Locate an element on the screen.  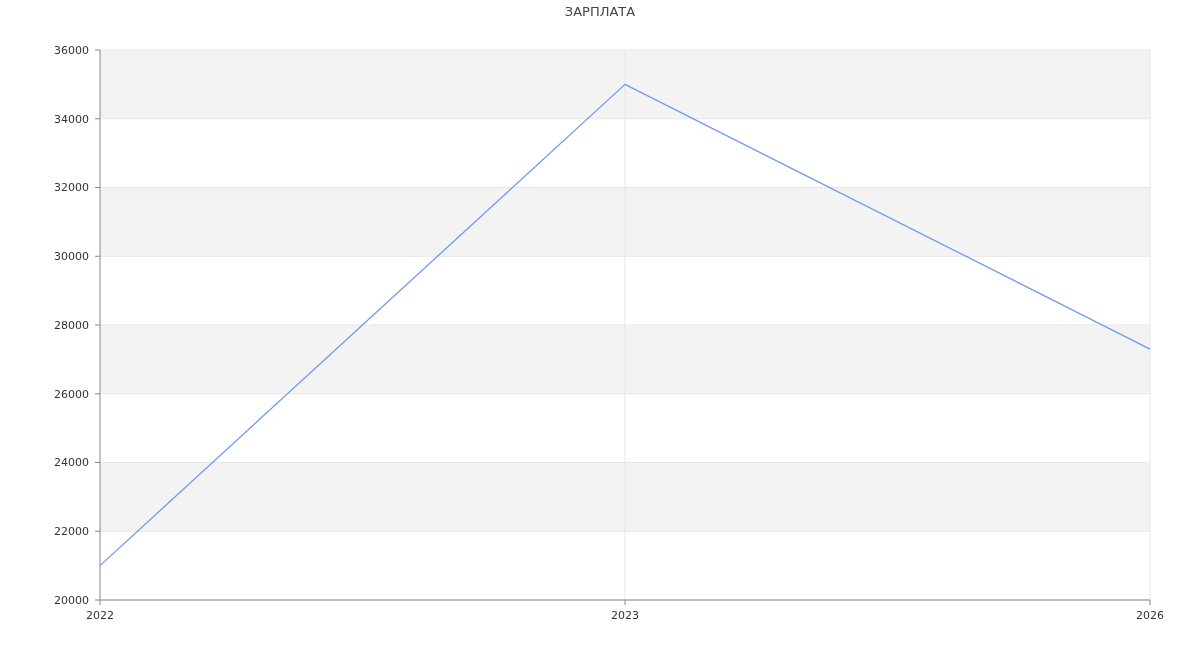
y-tick-label: 34000 is located at coordinates (71, 119).